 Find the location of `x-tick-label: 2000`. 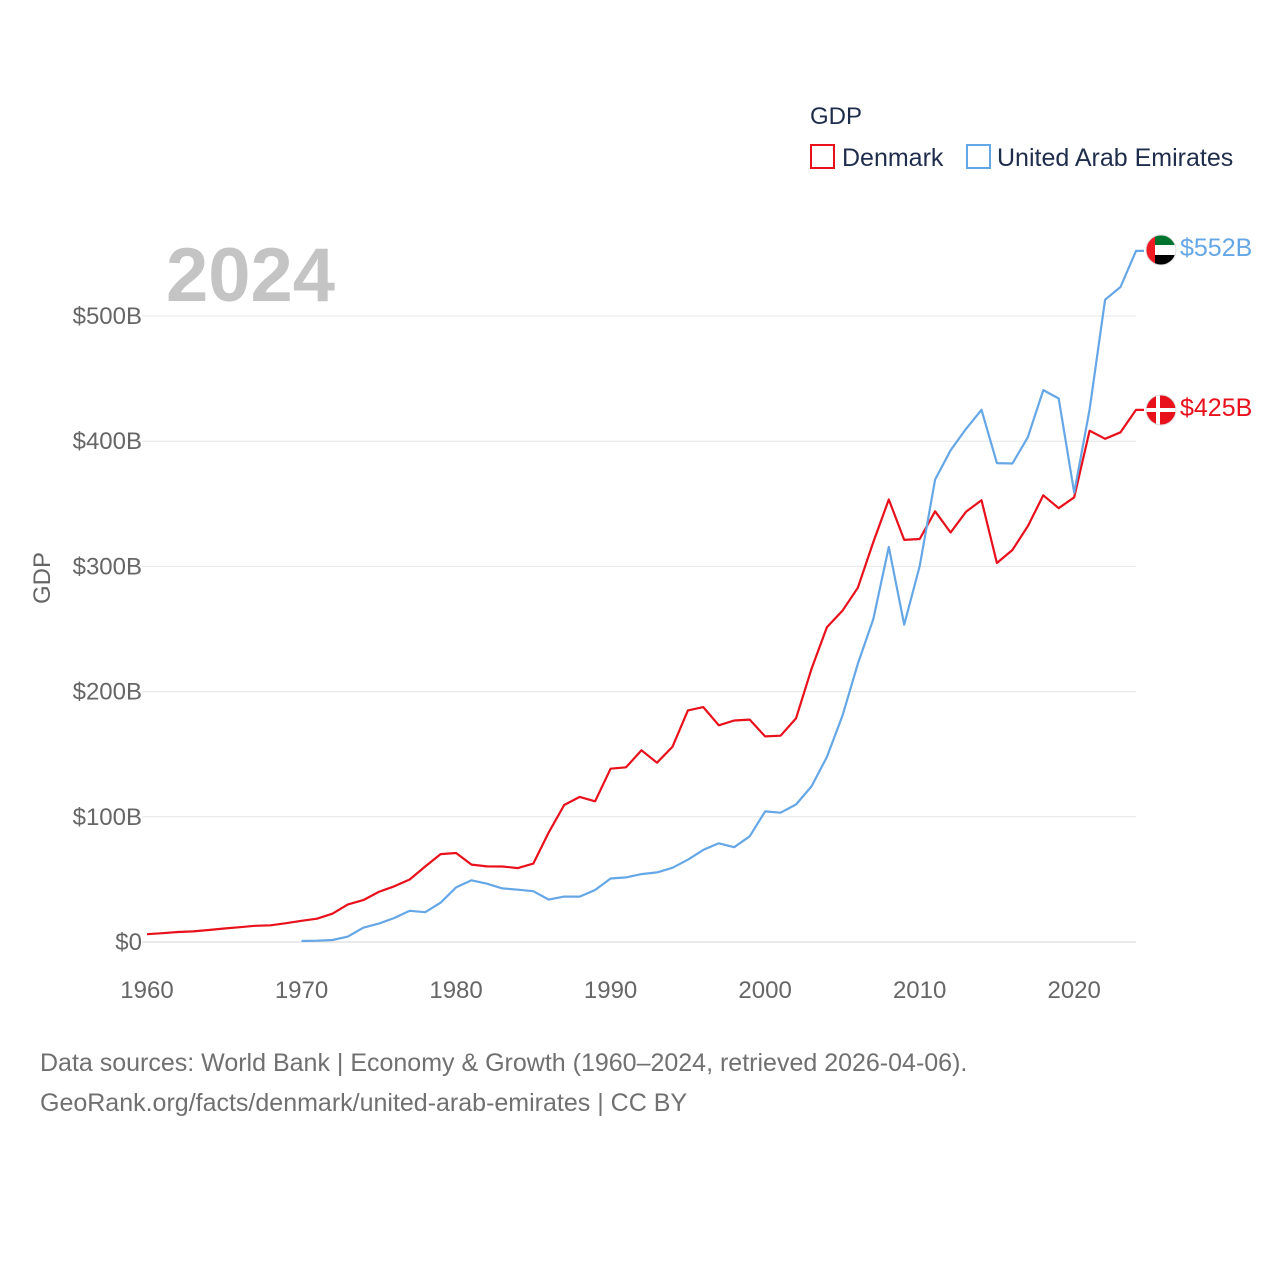

x-tick-label: 2000 is located at coordinates (764, 990).